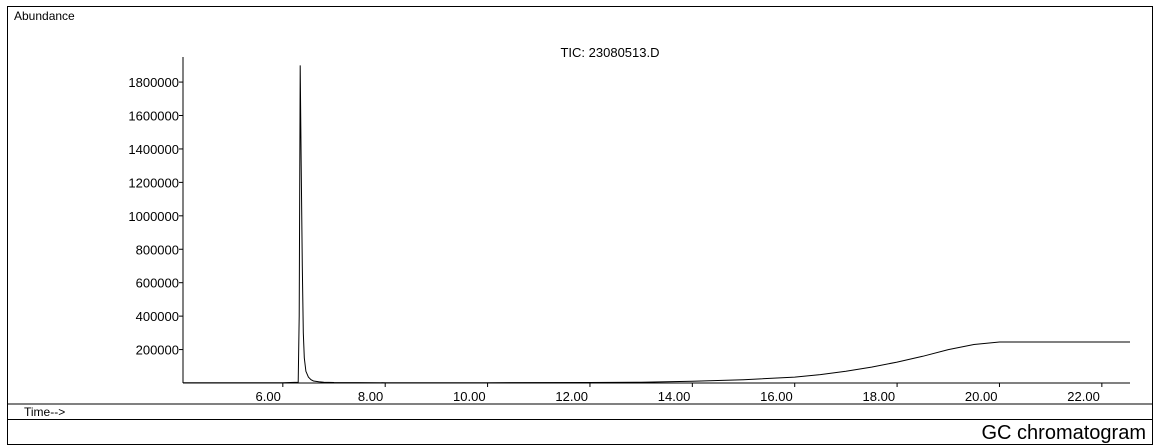 The height and width of the screenshot is (446, 1156). I want to click on x-tick-label: 16.00, so click(776, 396).